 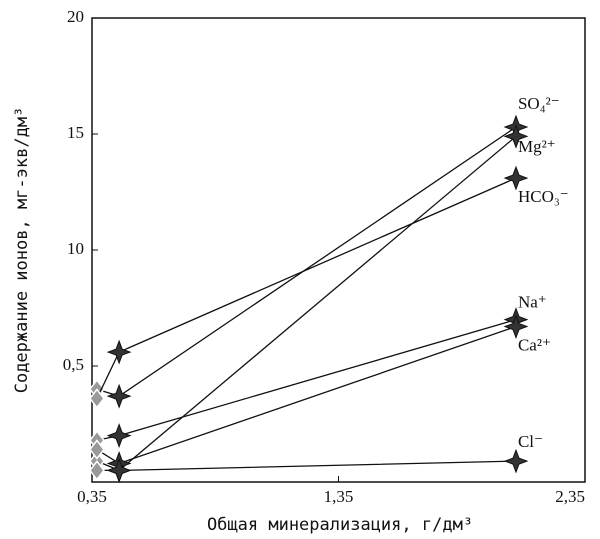 What do you see at coordinates (532, 302) in the screenshot?
I see `series-label: Na⁺` at bounding box center [532, 302].